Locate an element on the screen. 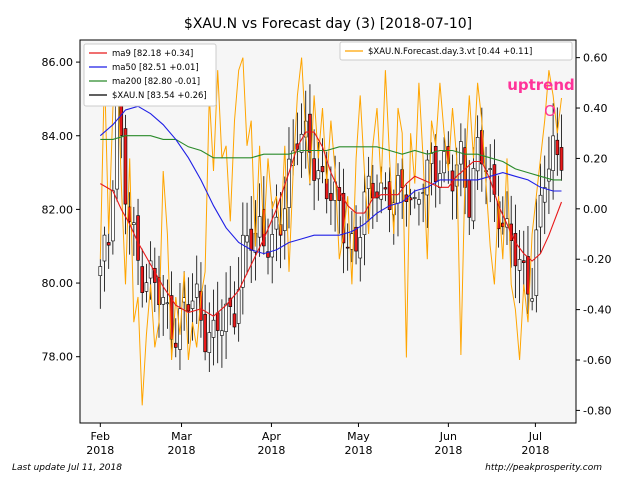  legend-left-box is located at coordinates (150, 75).